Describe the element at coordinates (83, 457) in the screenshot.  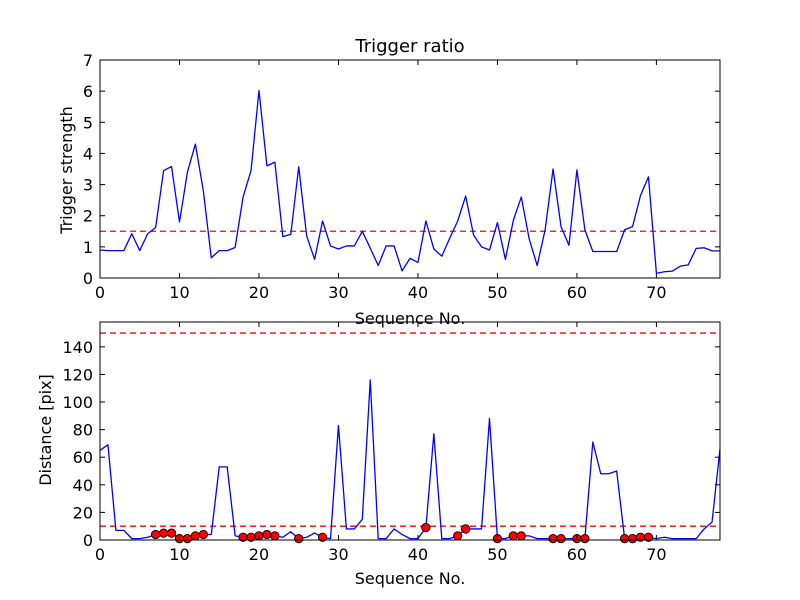
I see `y-tick-label: 60` at that location.